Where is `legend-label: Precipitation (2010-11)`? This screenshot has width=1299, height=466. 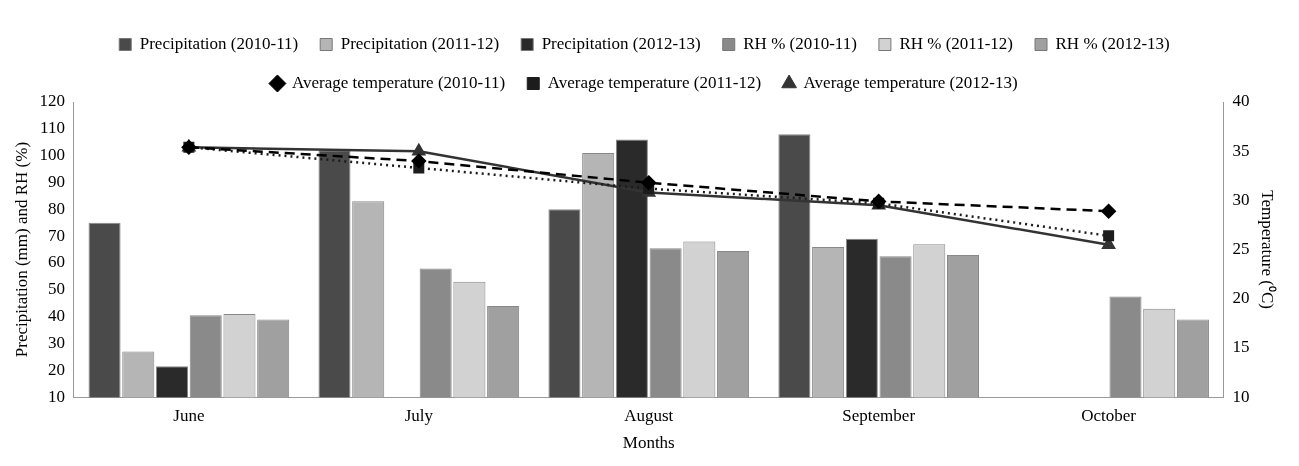 legend-label: Precipitation (2010-11) is located at coordinates (219, 43).